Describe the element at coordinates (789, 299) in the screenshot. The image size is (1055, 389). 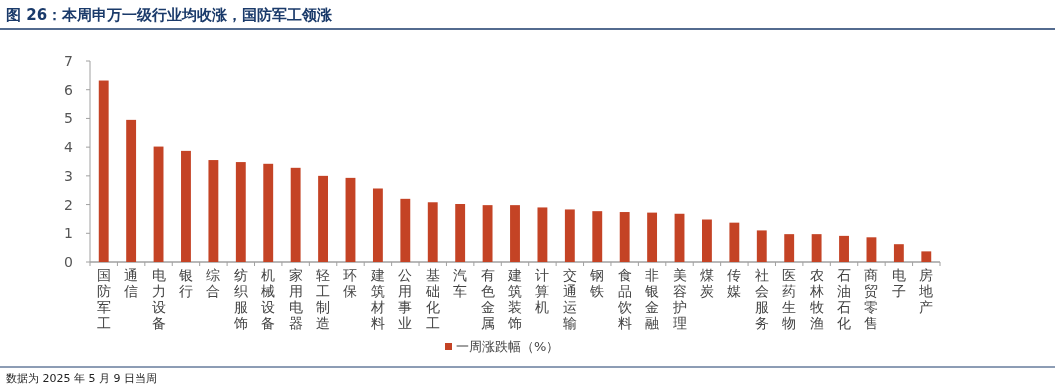
I see `x-tick-label: 医药生物` at that location.